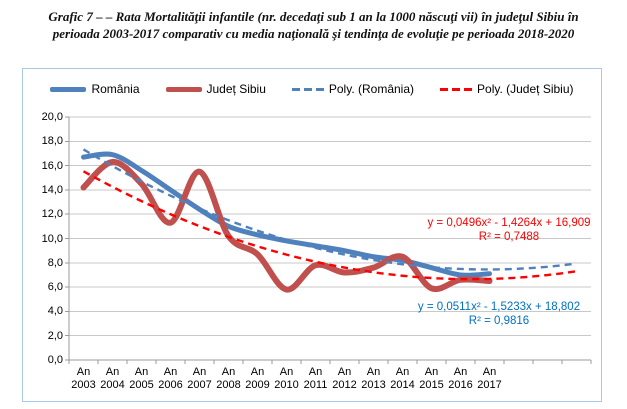  Describe the element at coordinates (236, 89) in the screenshot. I see `legend-label: Județ Sibiu` at that location.